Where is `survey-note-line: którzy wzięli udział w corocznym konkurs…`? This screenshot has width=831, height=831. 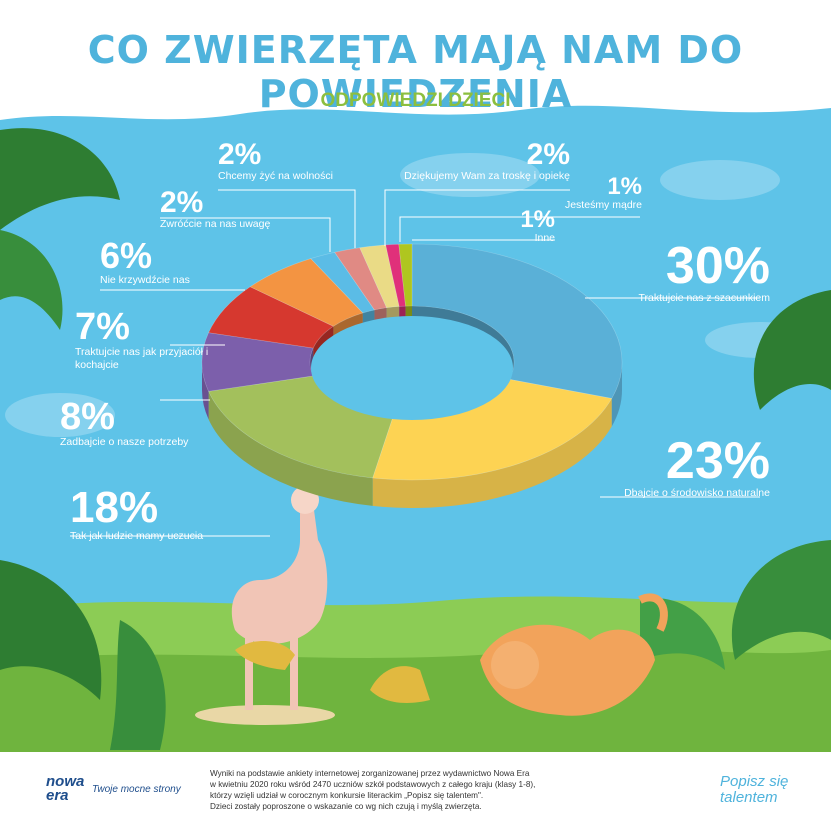 survey-note-line: którzy wzięli udział w corocznym konkurs… is located at coordinates (347, 796).